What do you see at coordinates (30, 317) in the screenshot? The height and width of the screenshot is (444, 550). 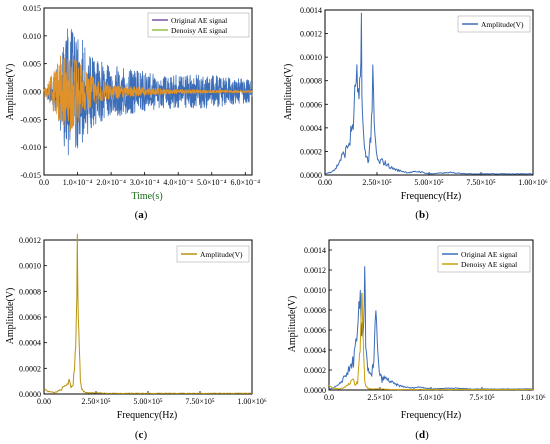 I see `panel-c-ytick-label: 0.0006` at bounding box center [30, 317].